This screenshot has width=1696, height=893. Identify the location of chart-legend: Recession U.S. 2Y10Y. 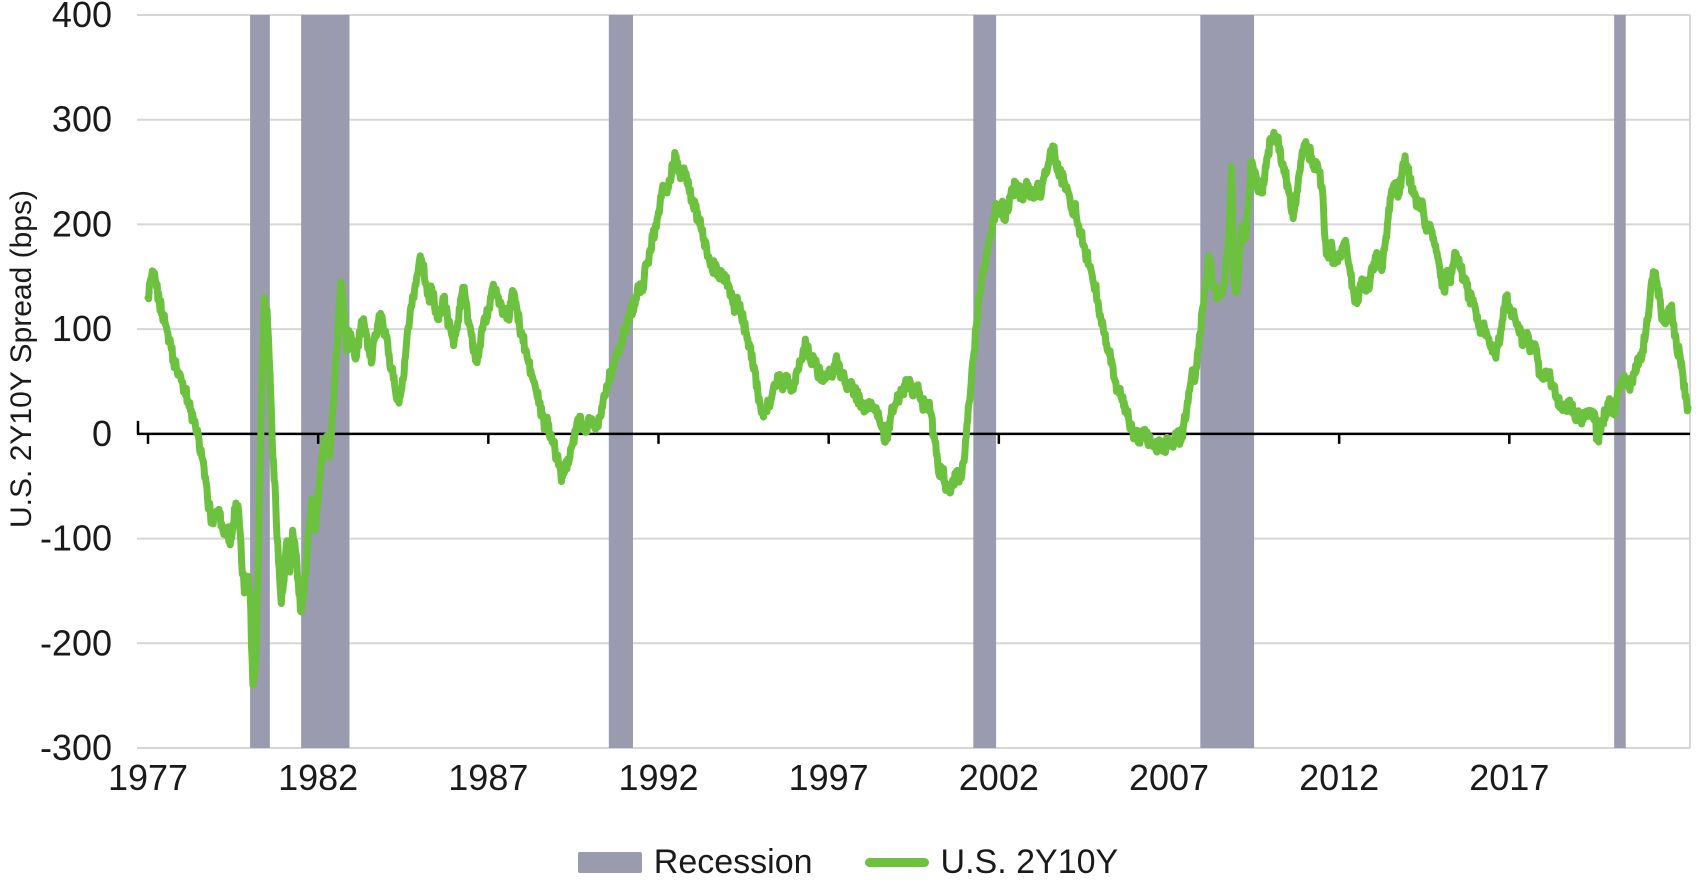
(848, 862).